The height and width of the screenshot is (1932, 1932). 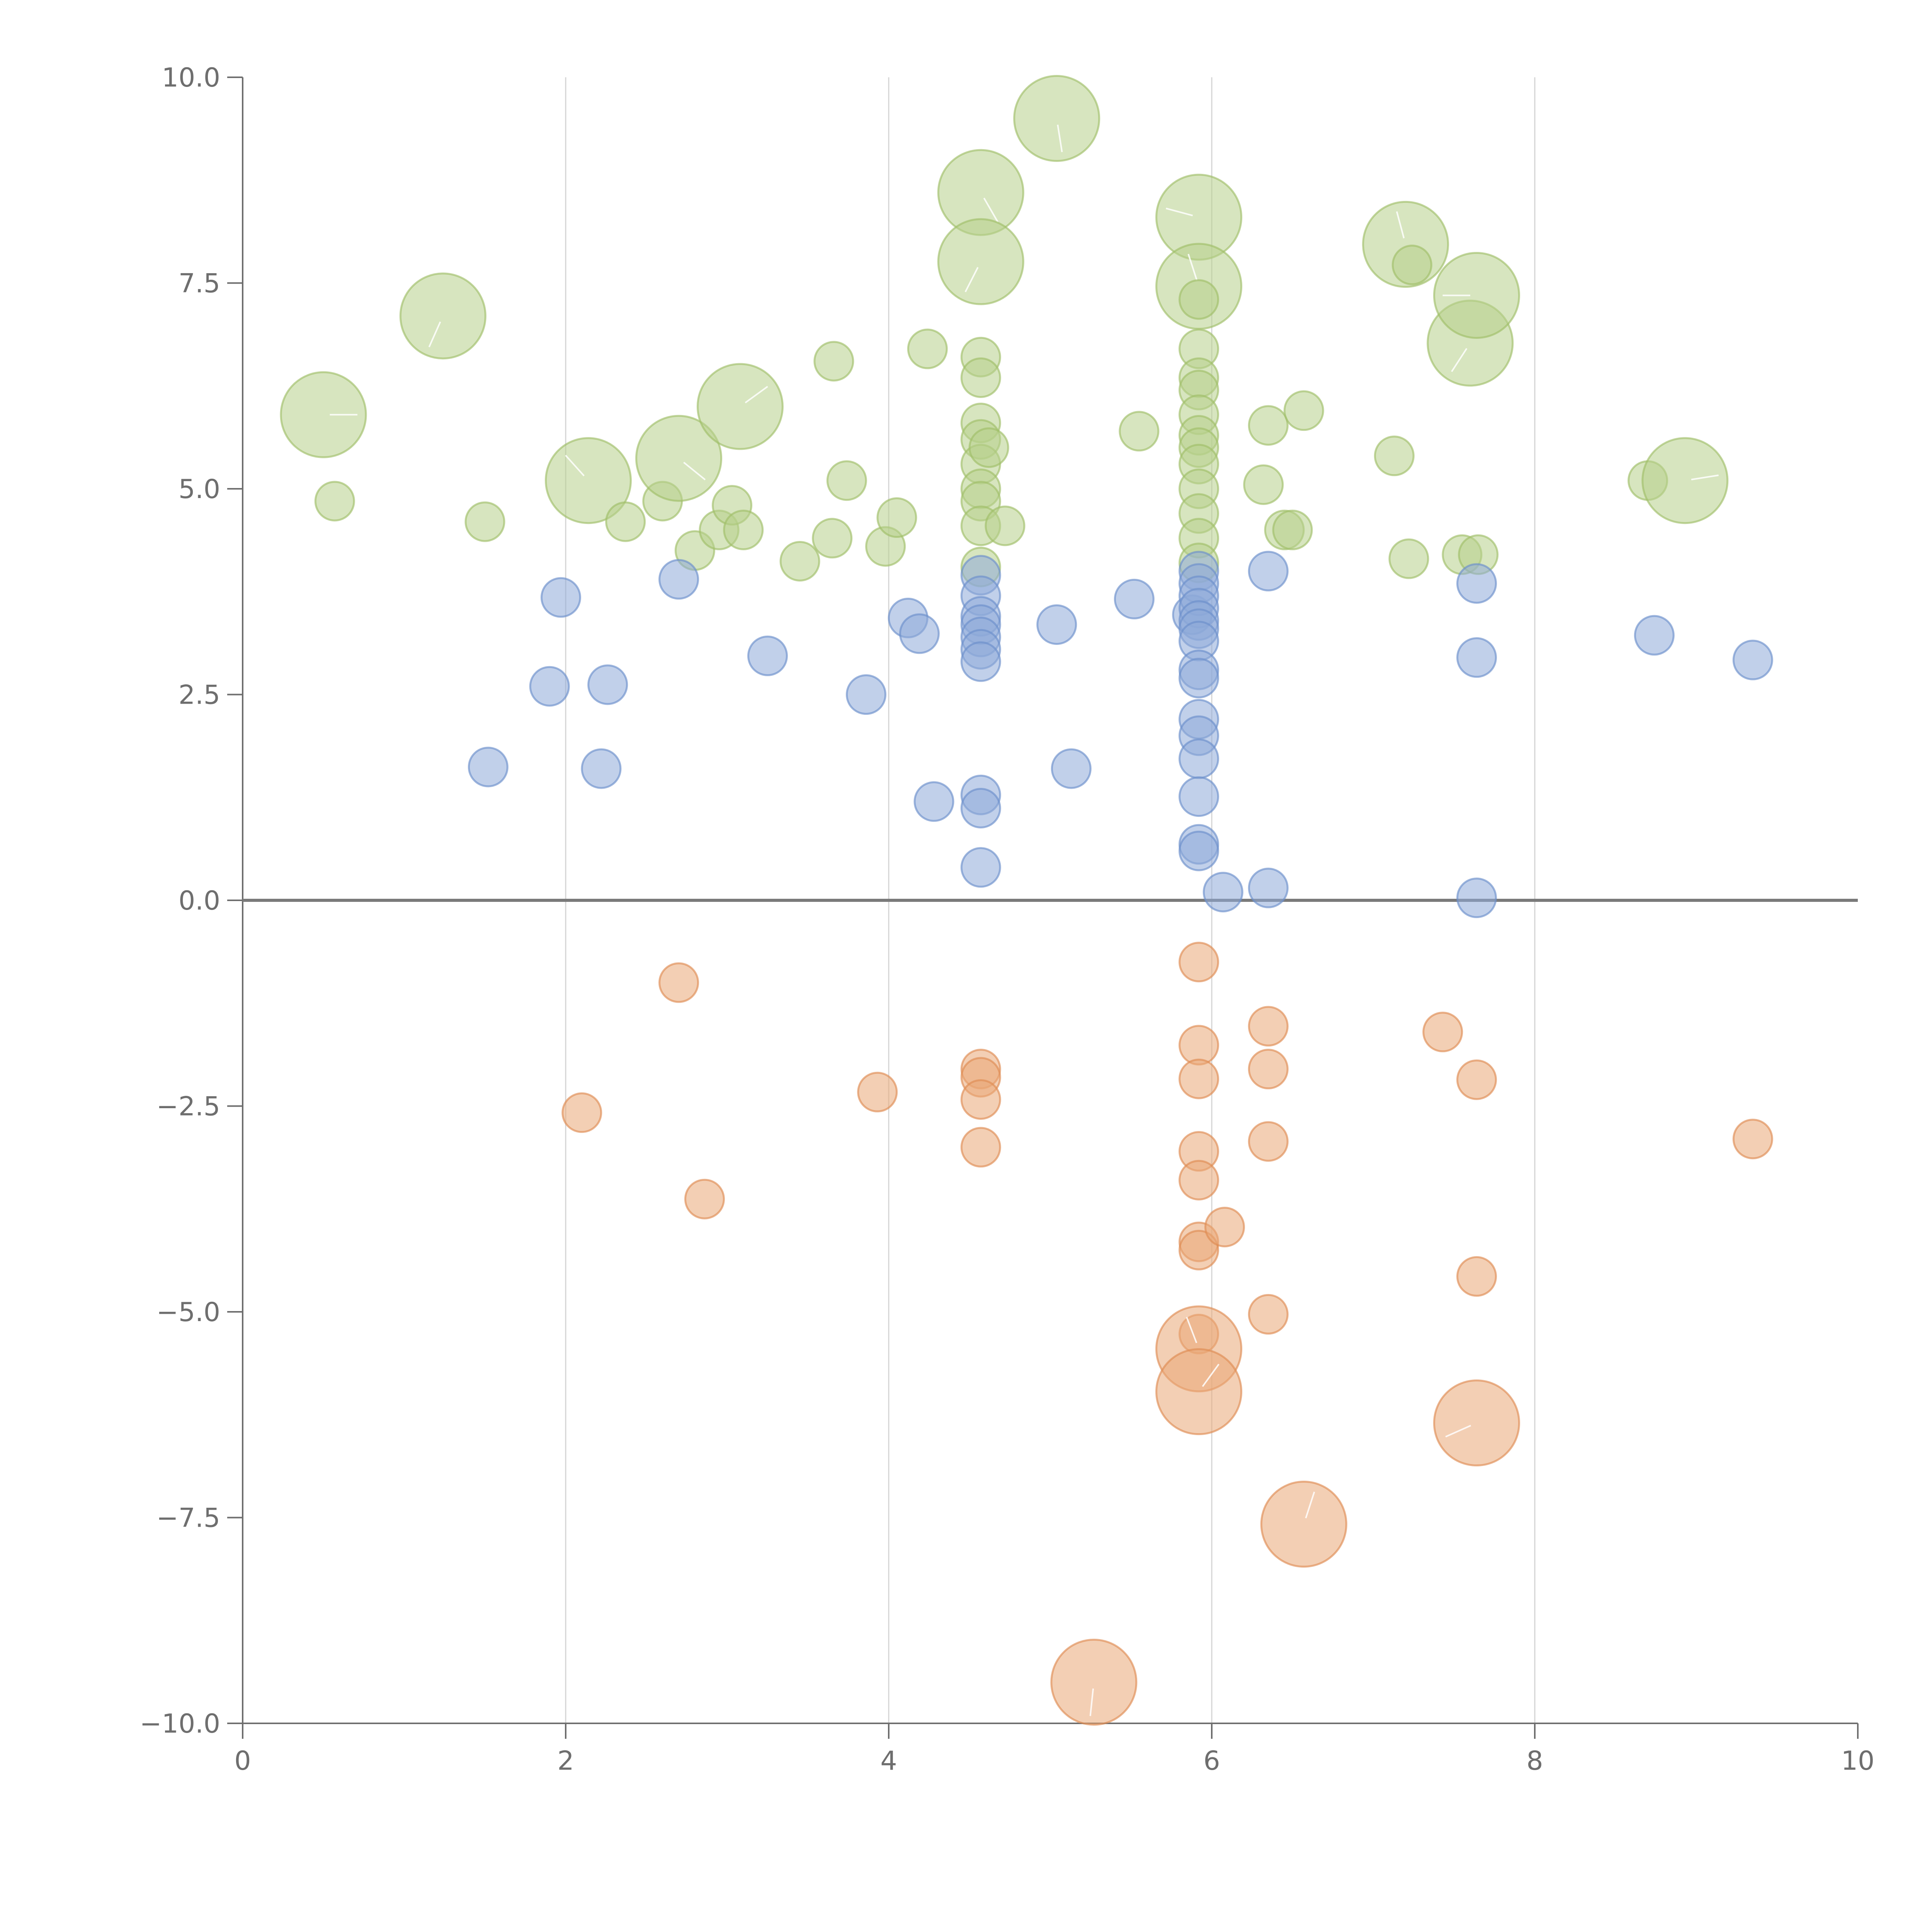 What do you see at coordinates (188, 1518) in the screenshot?
I see `y-tick-label: −7.5` at bounding box center [188, 1518].